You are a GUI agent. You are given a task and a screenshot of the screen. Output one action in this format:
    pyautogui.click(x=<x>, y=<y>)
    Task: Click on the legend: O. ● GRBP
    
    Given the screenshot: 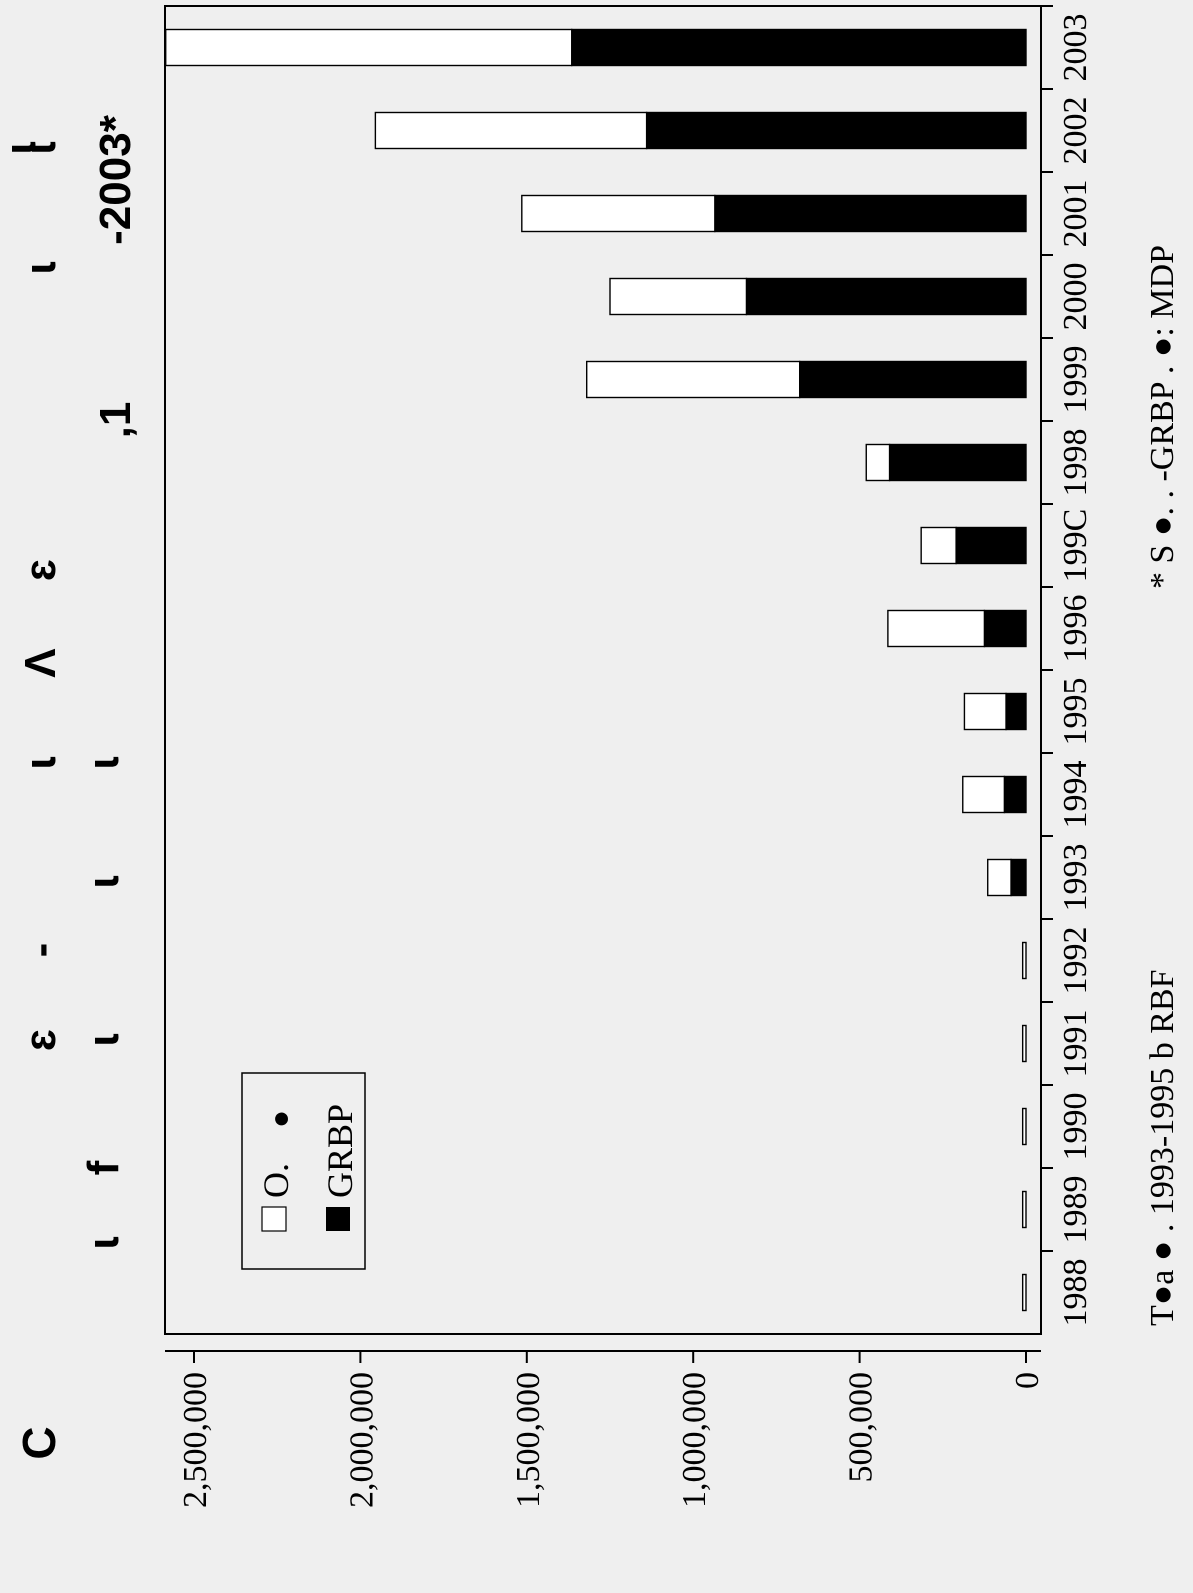 What is the action you would take?
    pyautogui.click(x=303, y=1171)
    